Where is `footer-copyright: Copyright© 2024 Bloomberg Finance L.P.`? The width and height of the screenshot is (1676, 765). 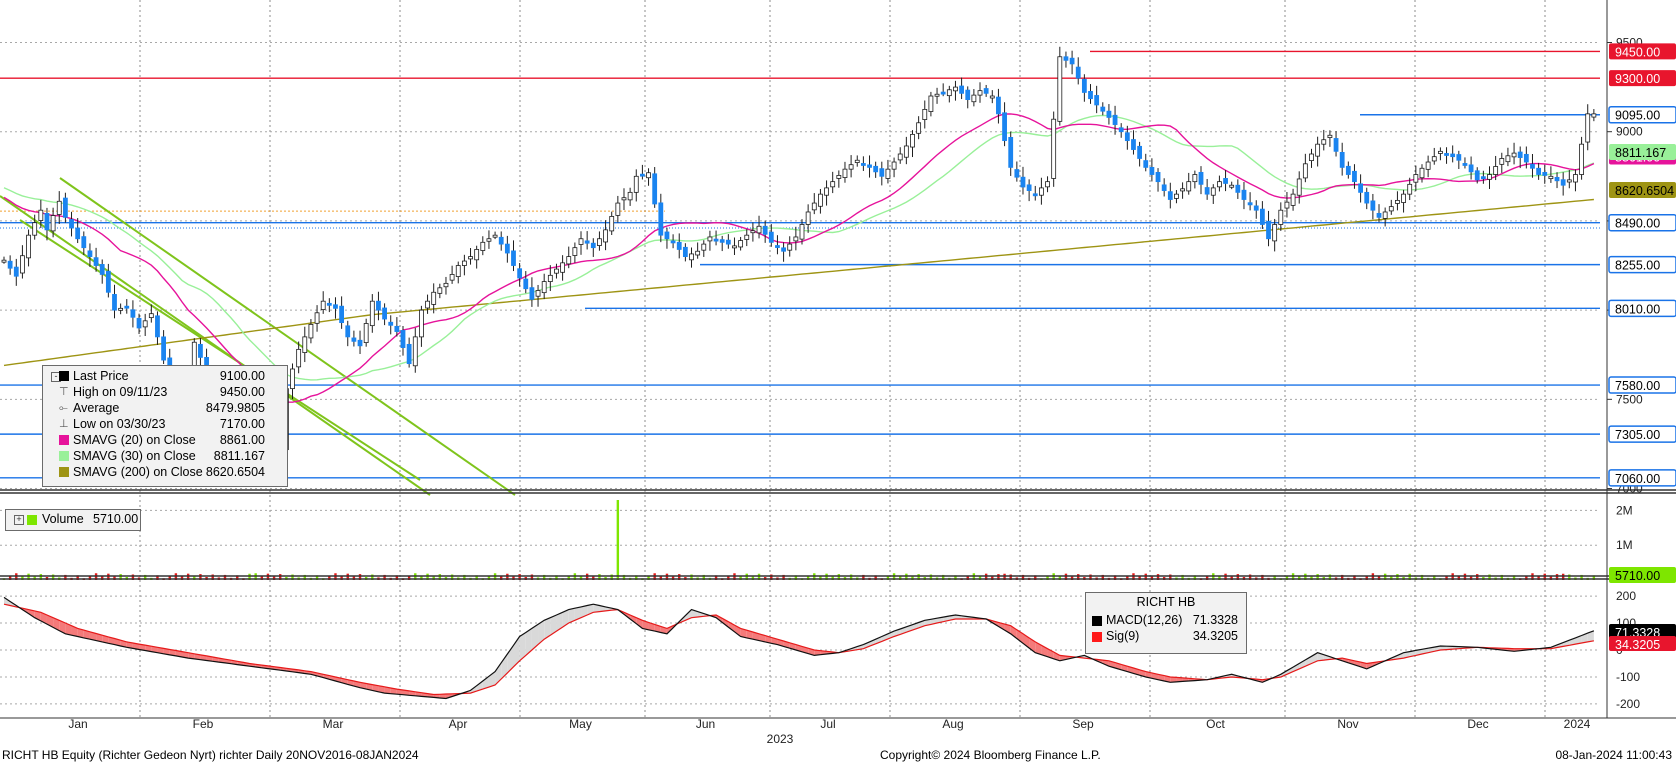
footer-copyright: Copyright© 2024 Bloomberg Finance L.P. is located at coordinates (990, 755).